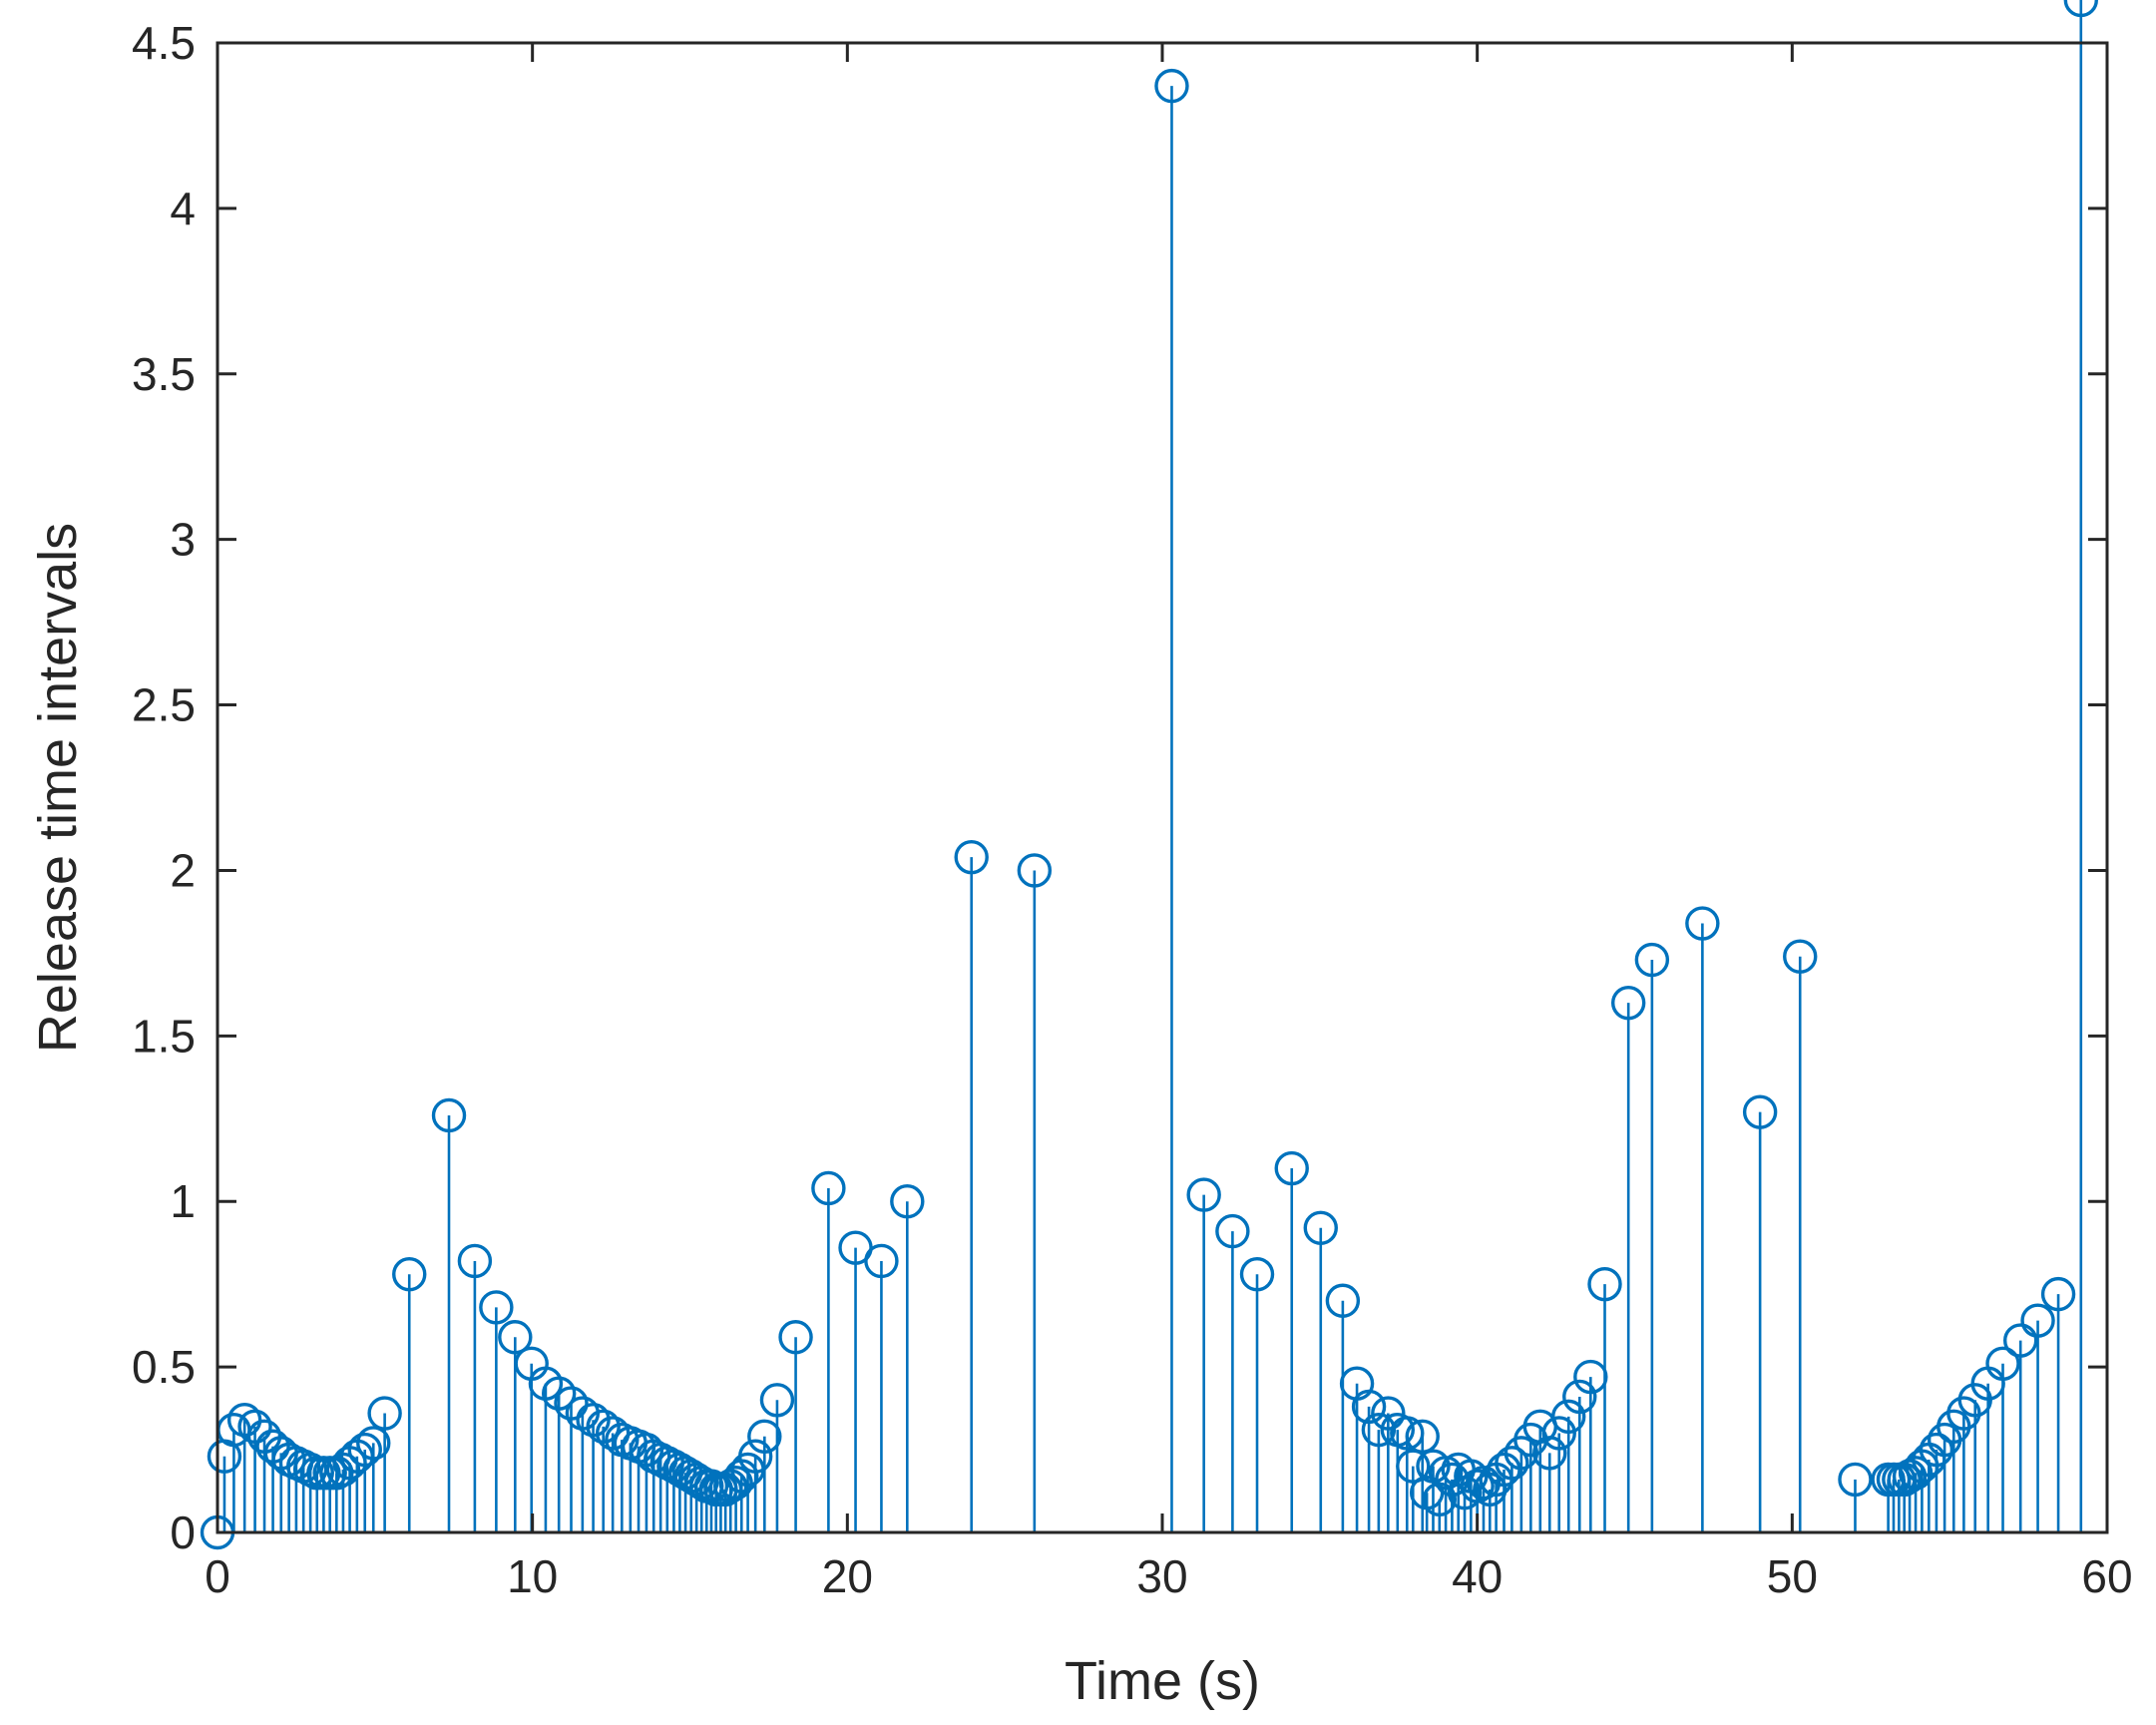  Describe the element at coordinates (1161, 1576) in the screenshot. I see `x-tick-label: 30` at that location.